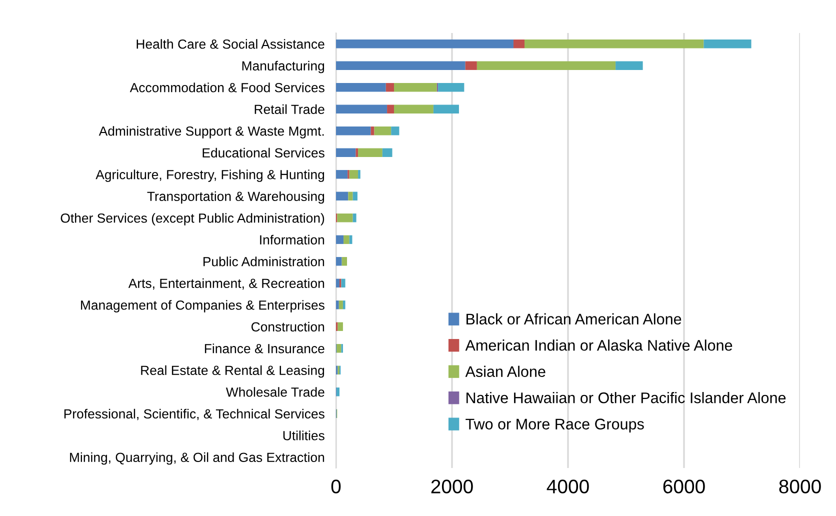 Image resolution: width=836 pixels, height=516 pixels. I want to click on y-tick-label: Finance & Insurance, so click(264, 349).